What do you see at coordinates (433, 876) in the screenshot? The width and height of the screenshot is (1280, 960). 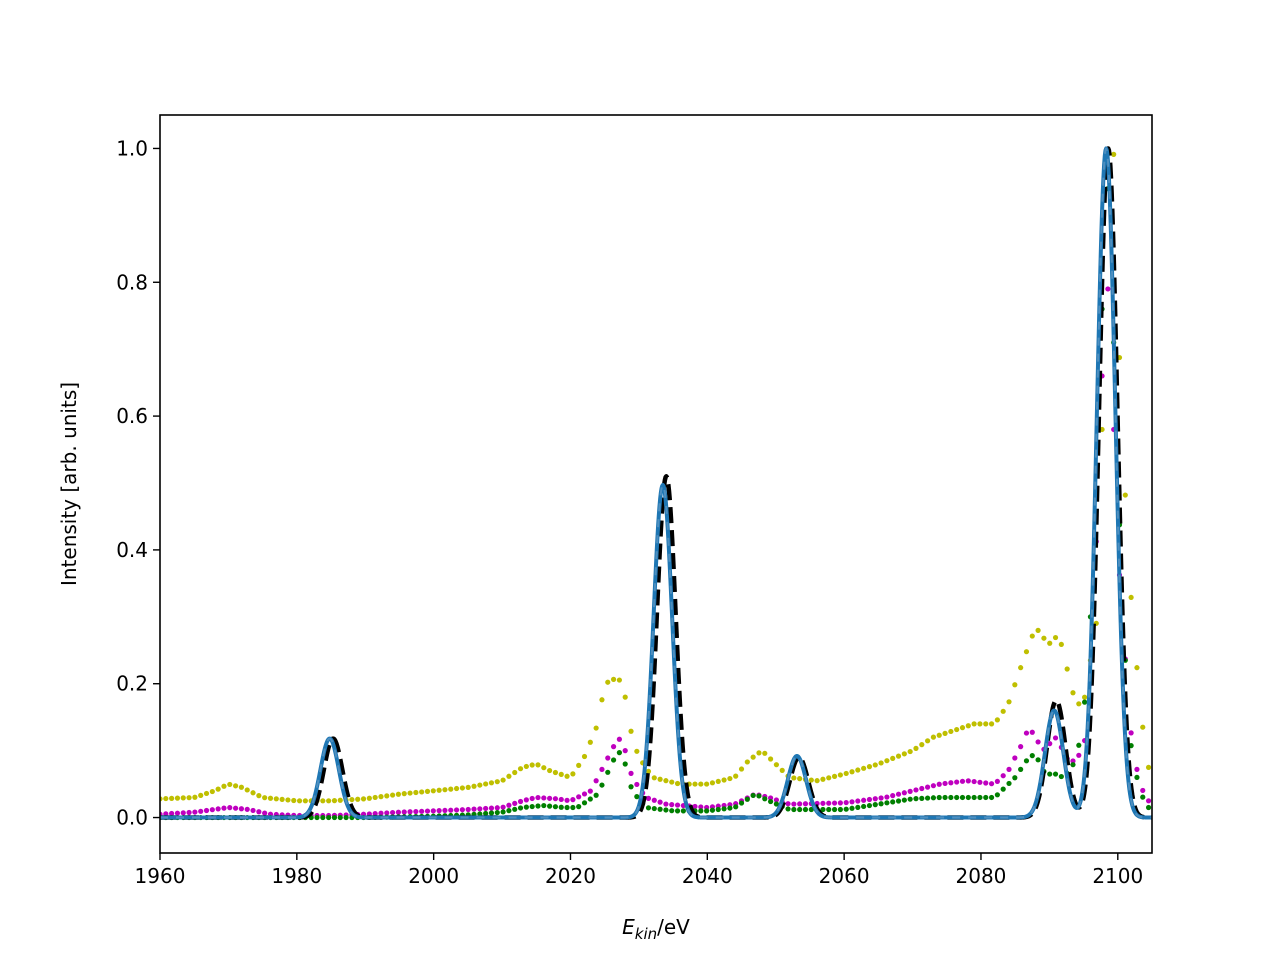 I see `x-tick-label: 2000` at bounding box center [433, 876].